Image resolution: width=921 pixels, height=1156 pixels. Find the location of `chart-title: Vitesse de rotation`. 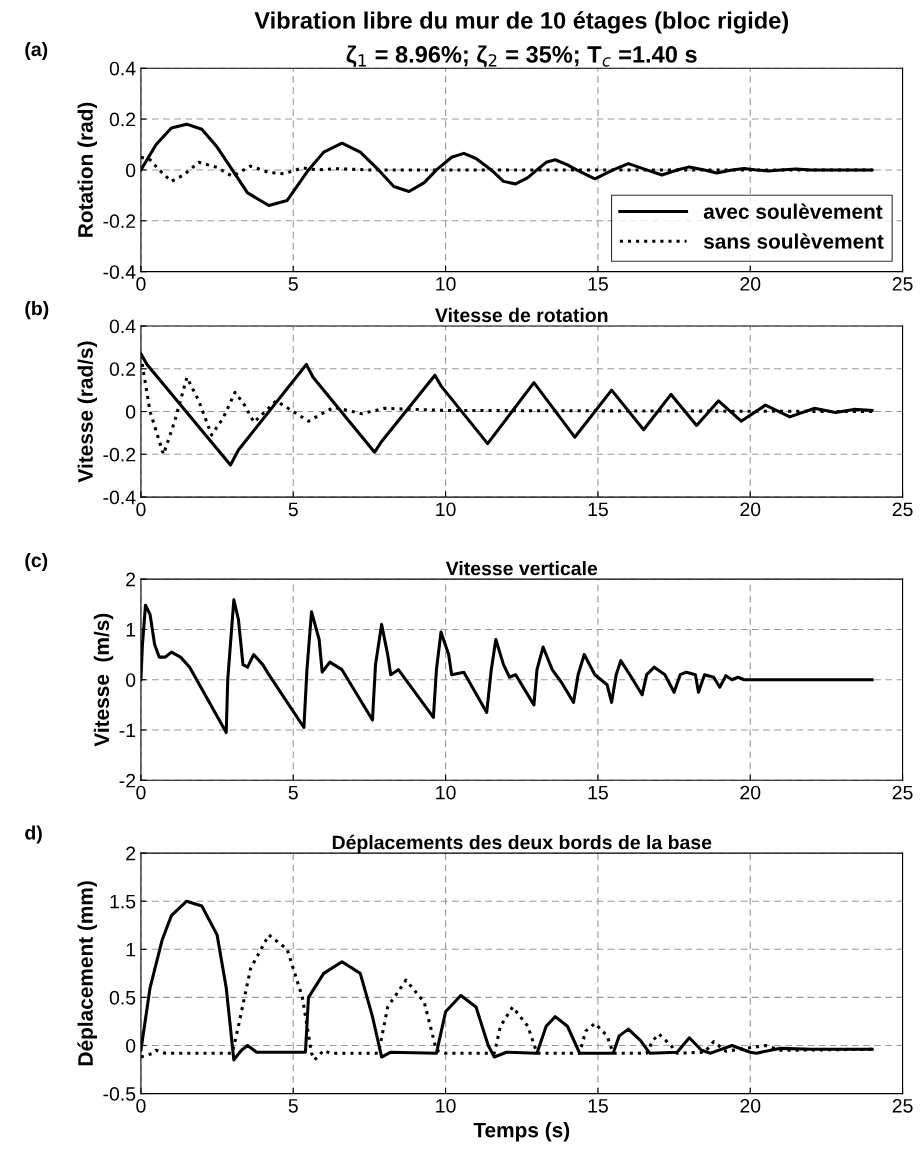

chart-title: Vitesse de rotation is located at coordinates (521, 315).